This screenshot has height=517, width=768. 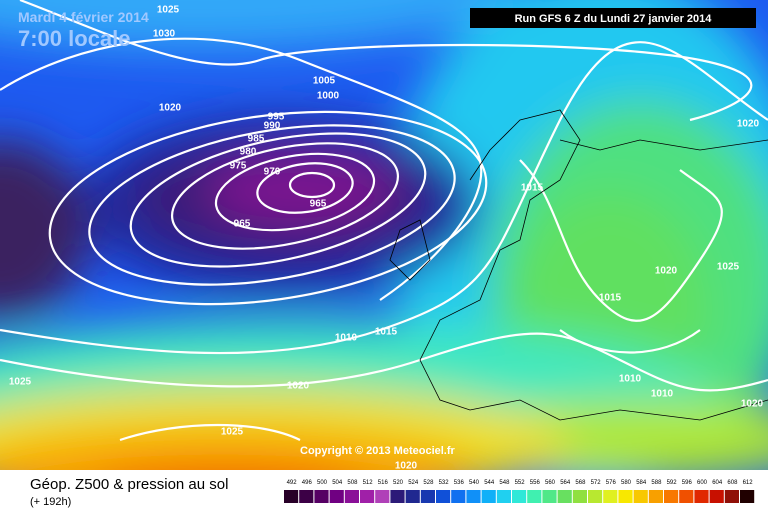 What do you see at coordinates (413, 483) in the screenshot?
I see `scale-label: 524` at bounding box center [413, 483].